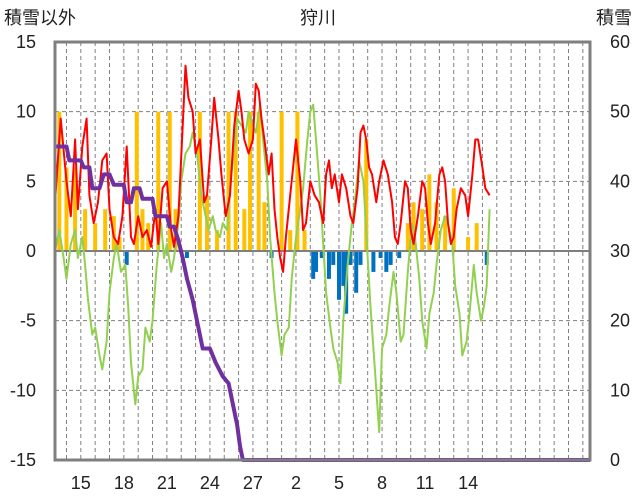  I want to click on x-tick-label: 21, so click(167, 483).